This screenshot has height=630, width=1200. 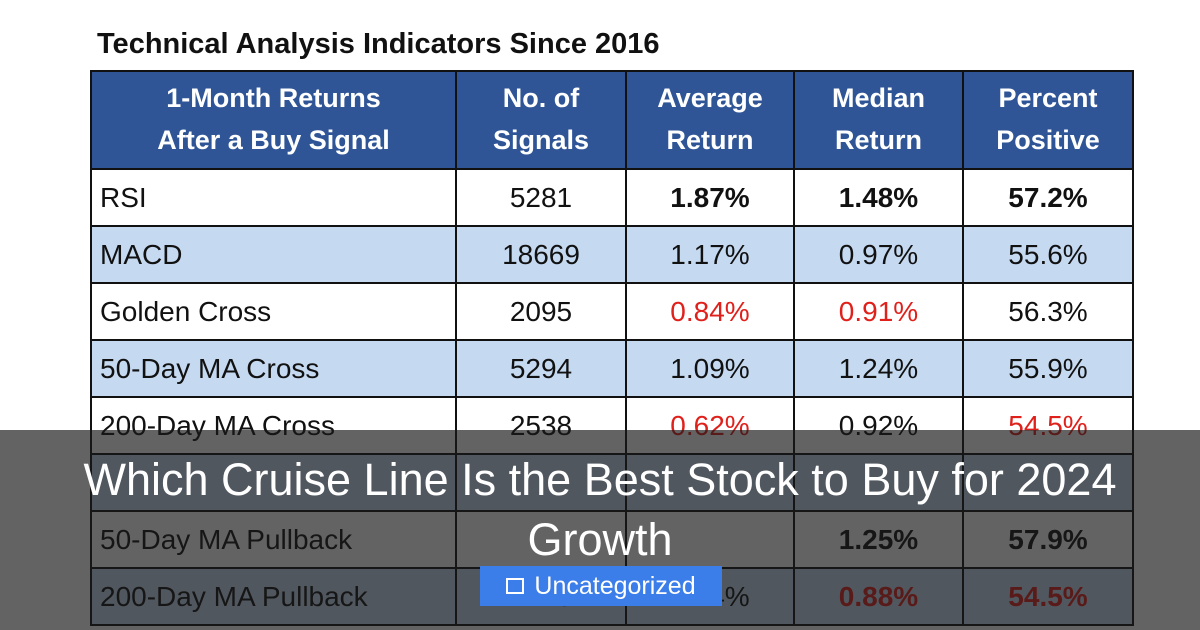 I want to click on header-line: Median, so click(x=878, y=98).